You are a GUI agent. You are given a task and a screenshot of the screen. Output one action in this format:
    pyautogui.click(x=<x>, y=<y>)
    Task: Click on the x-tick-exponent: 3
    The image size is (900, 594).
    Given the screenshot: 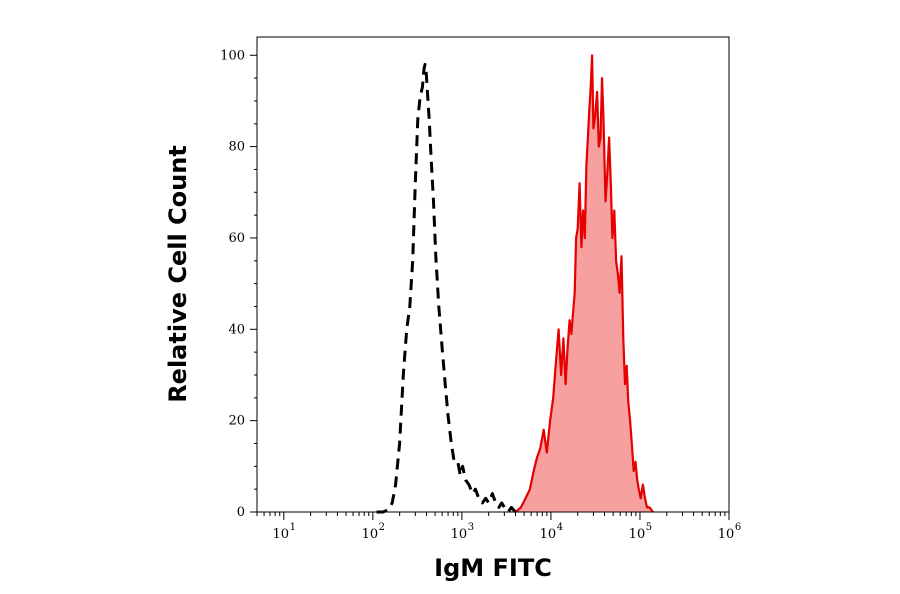 What is the action you would take?
    pyautogui.click(x=471, y=527)
    